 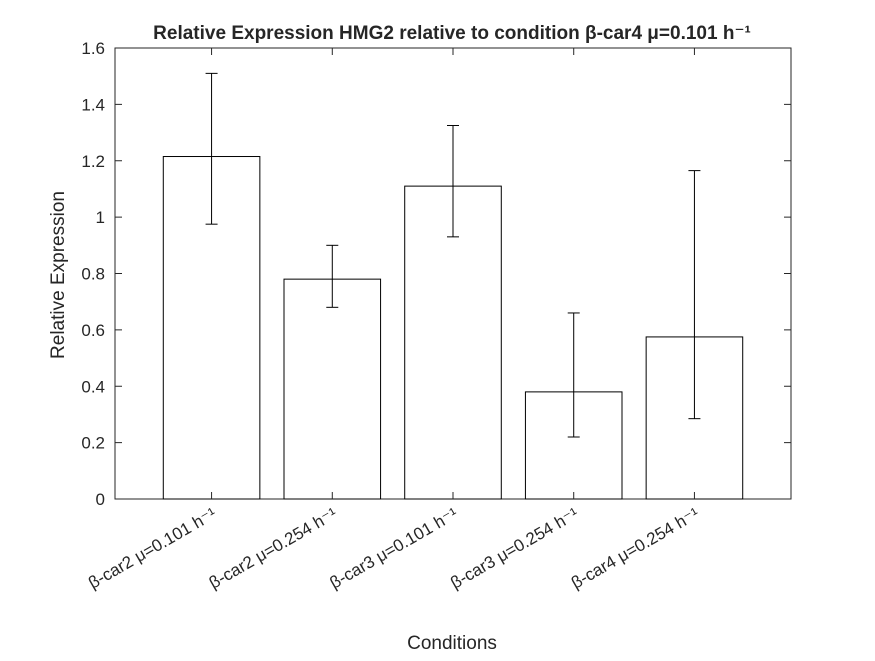 I want to click on y-tick-label: 1.4, so click(x=93, y=104).